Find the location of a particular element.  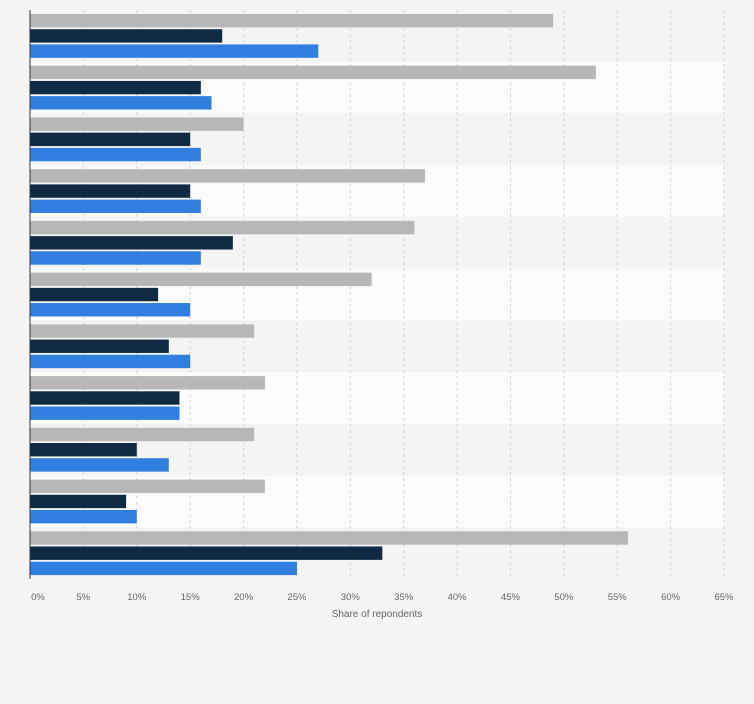

x-tick-label: 55% is located at coordinates (618, 597).